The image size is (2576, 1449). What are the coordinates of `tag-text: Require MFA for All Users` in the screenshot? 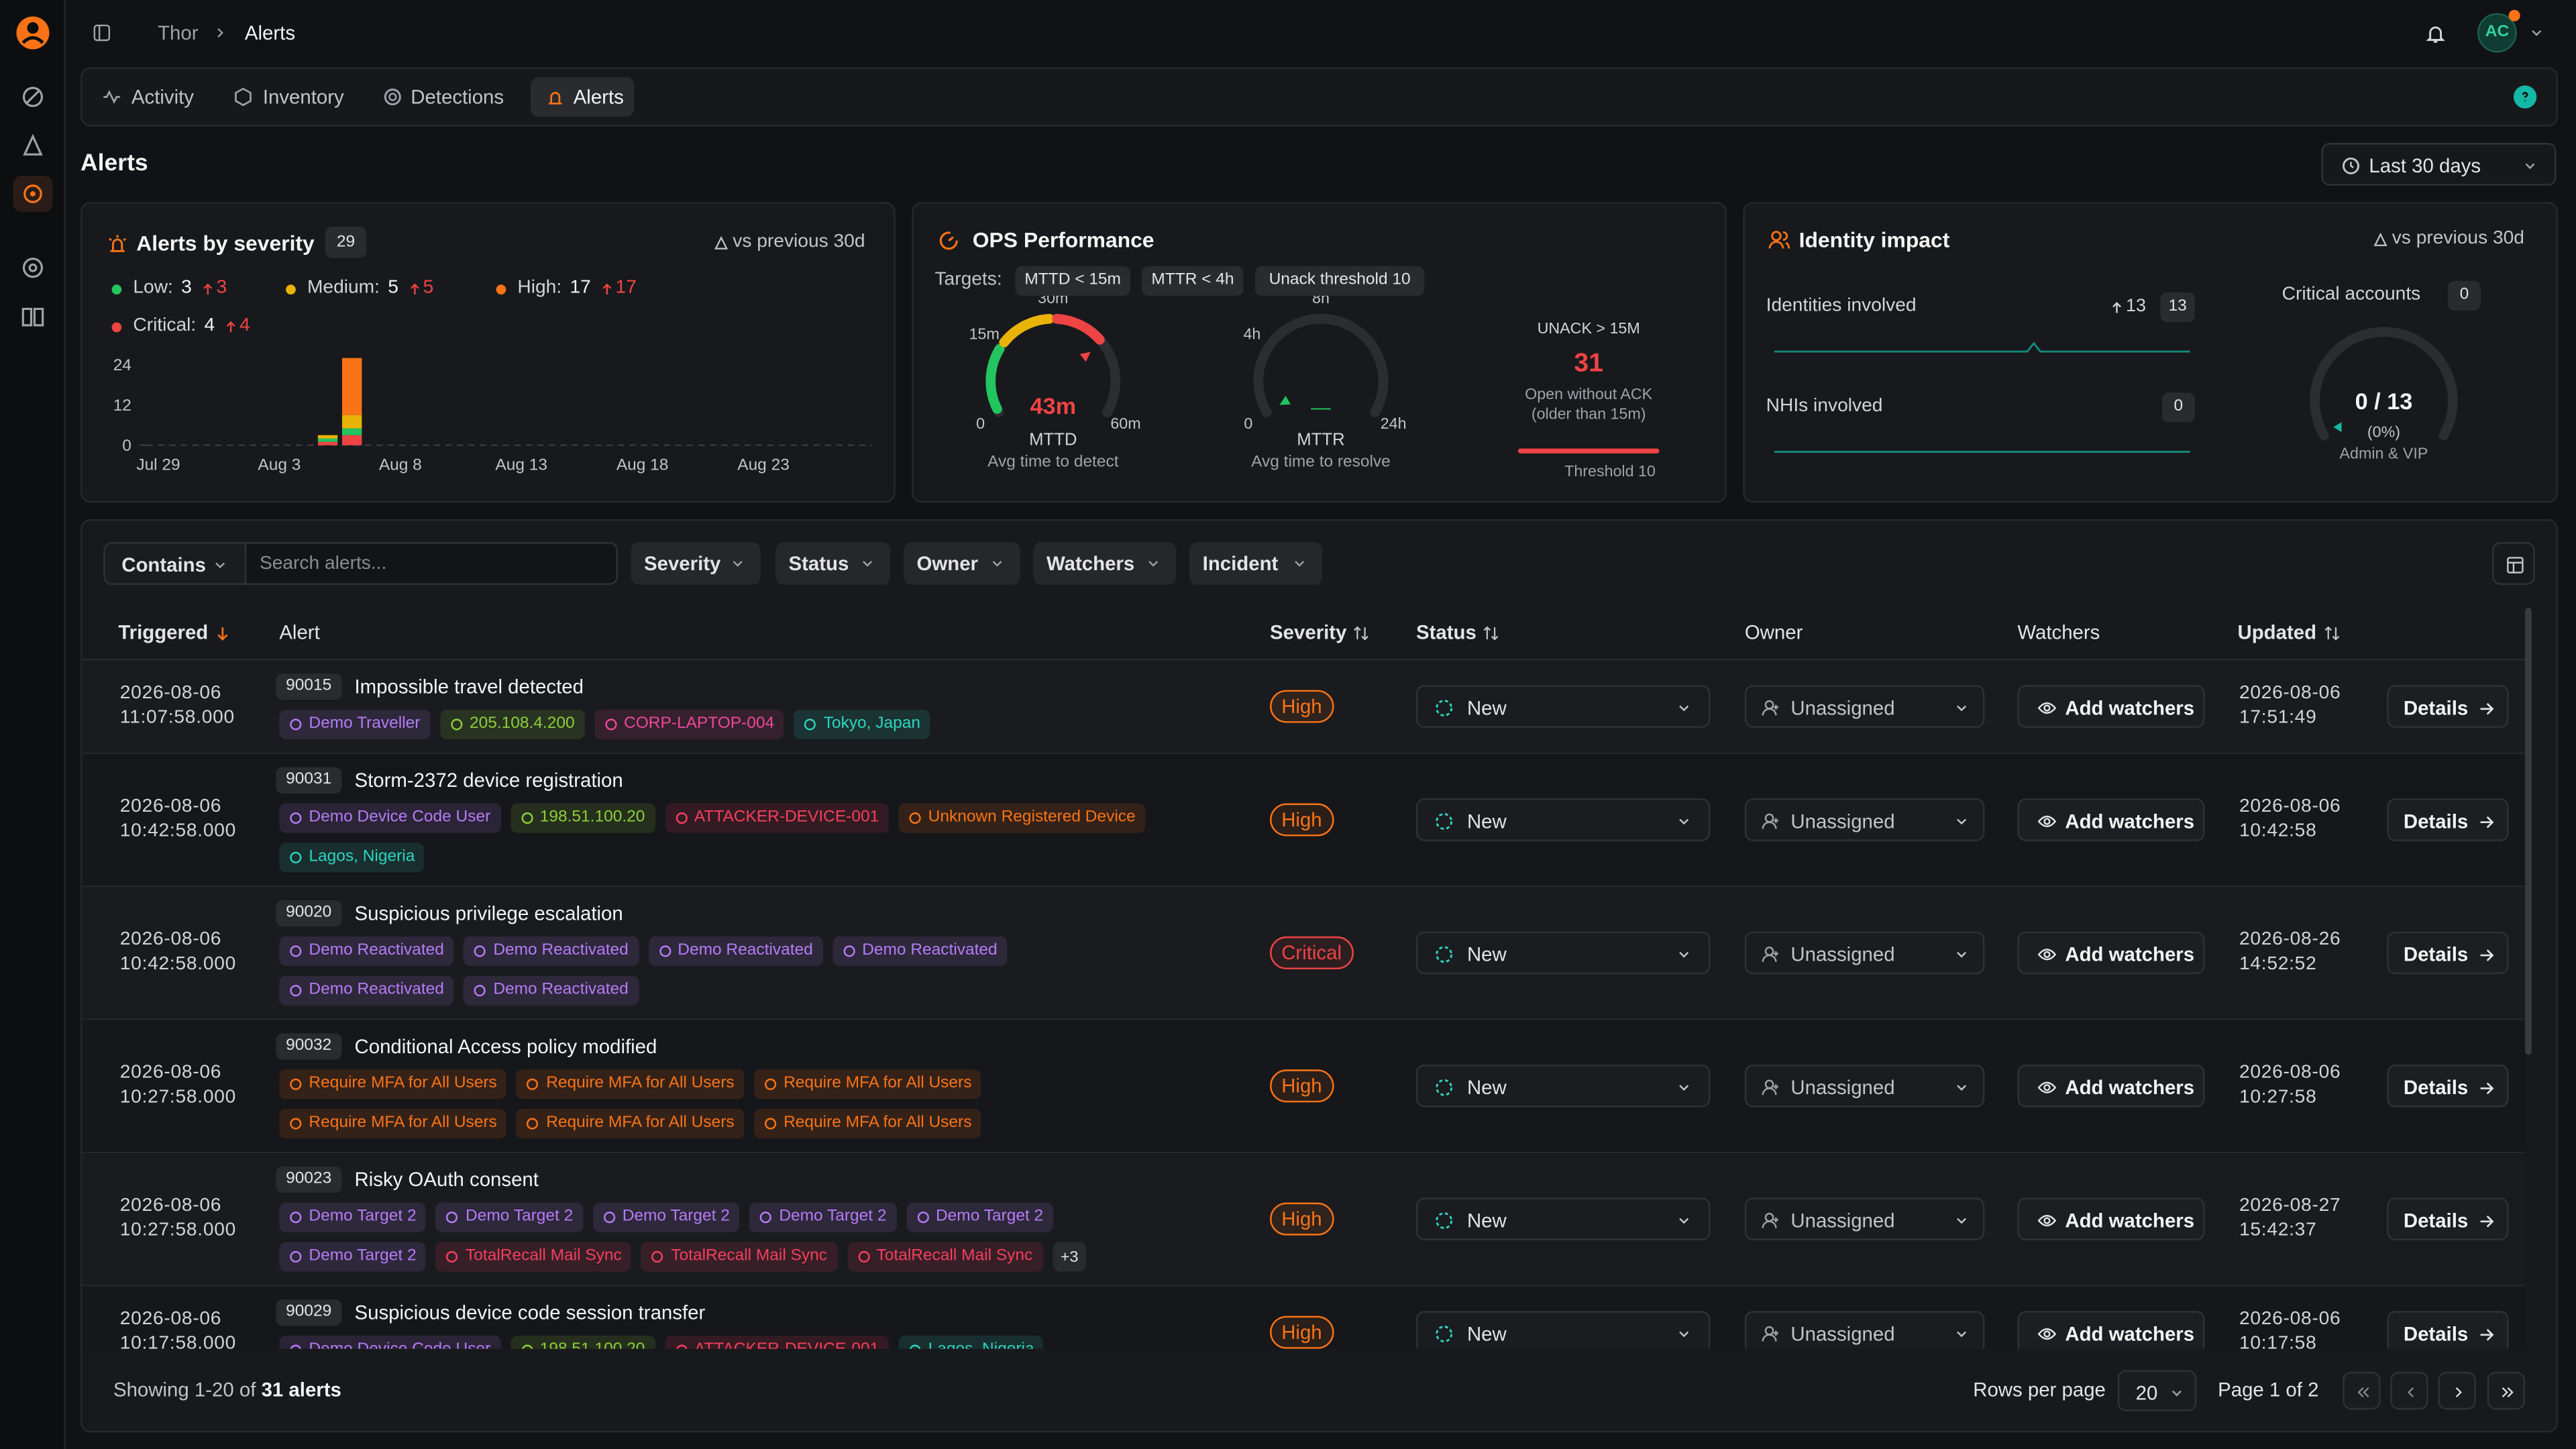 It's located at (403, 1123).